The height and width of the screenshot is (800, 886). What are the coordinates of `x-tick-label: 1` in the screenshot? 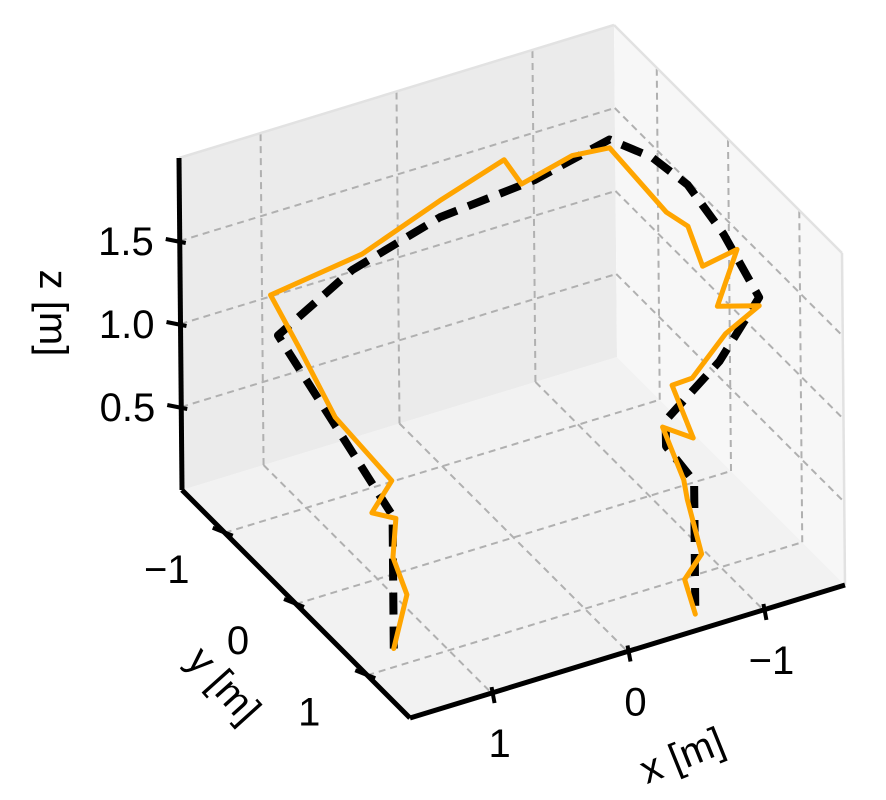 It's located at (499, 744).